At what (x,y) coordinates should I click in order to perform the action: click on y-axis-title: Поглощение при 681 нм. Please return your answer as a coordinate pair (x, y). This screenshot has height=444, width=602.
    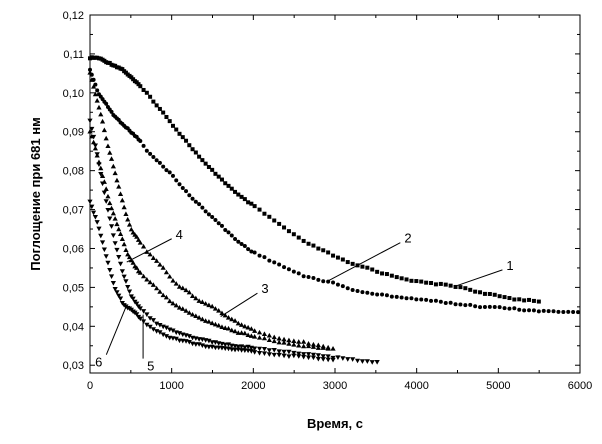
    Looking at the image, I should click on (35, 193).